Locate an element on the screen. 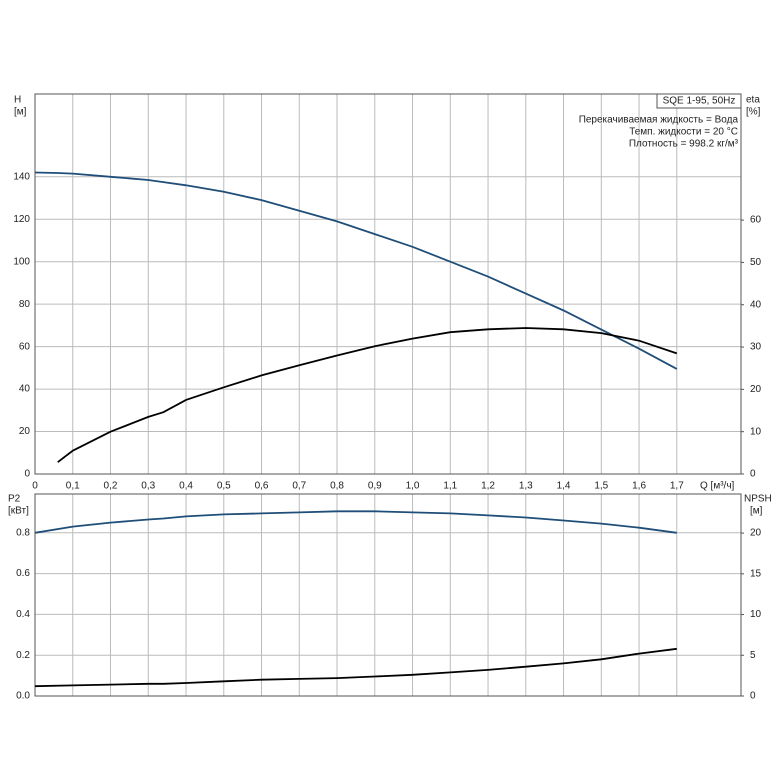 The image size is (778, 778). x-label: Q [м³/ч] is located at coordinates (717, 486).